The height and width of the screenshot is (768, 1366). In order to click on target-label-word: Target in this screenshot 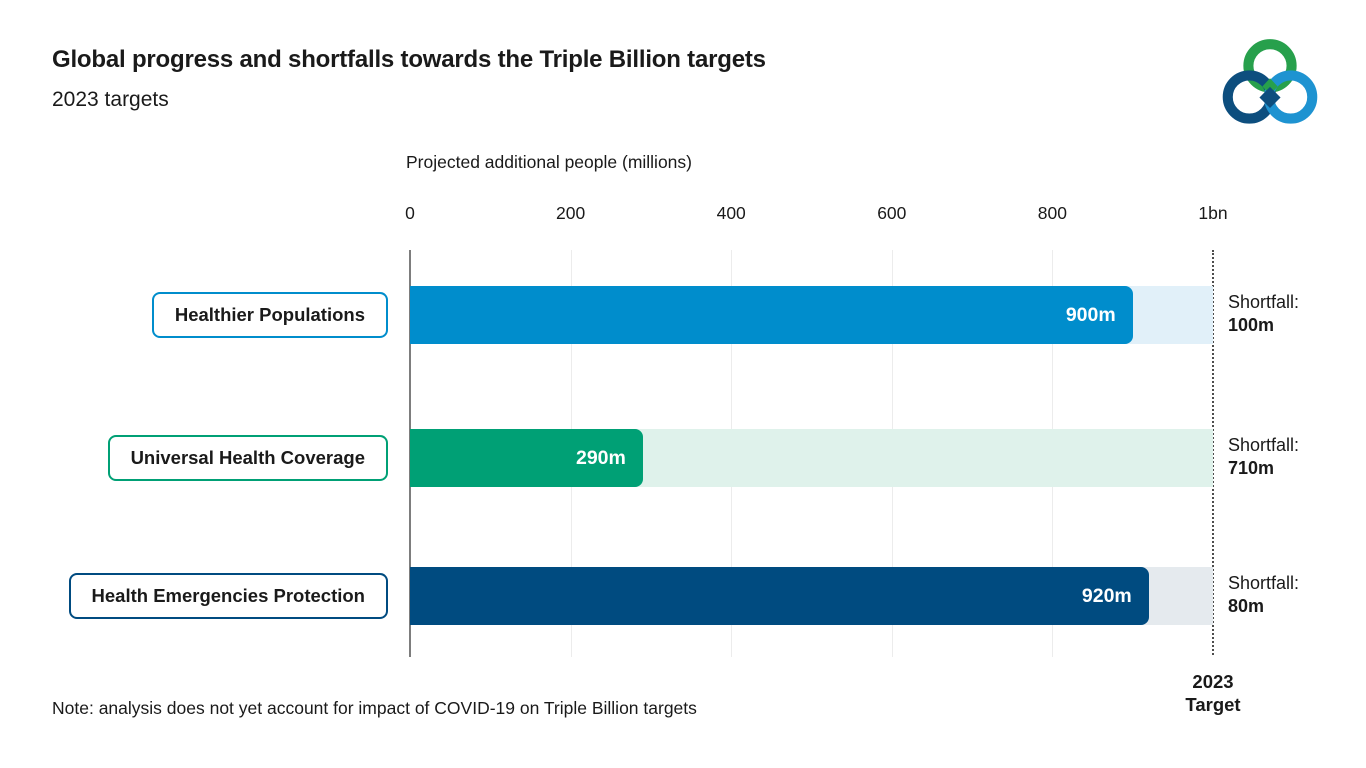, I will do `click(1213, 704)`.